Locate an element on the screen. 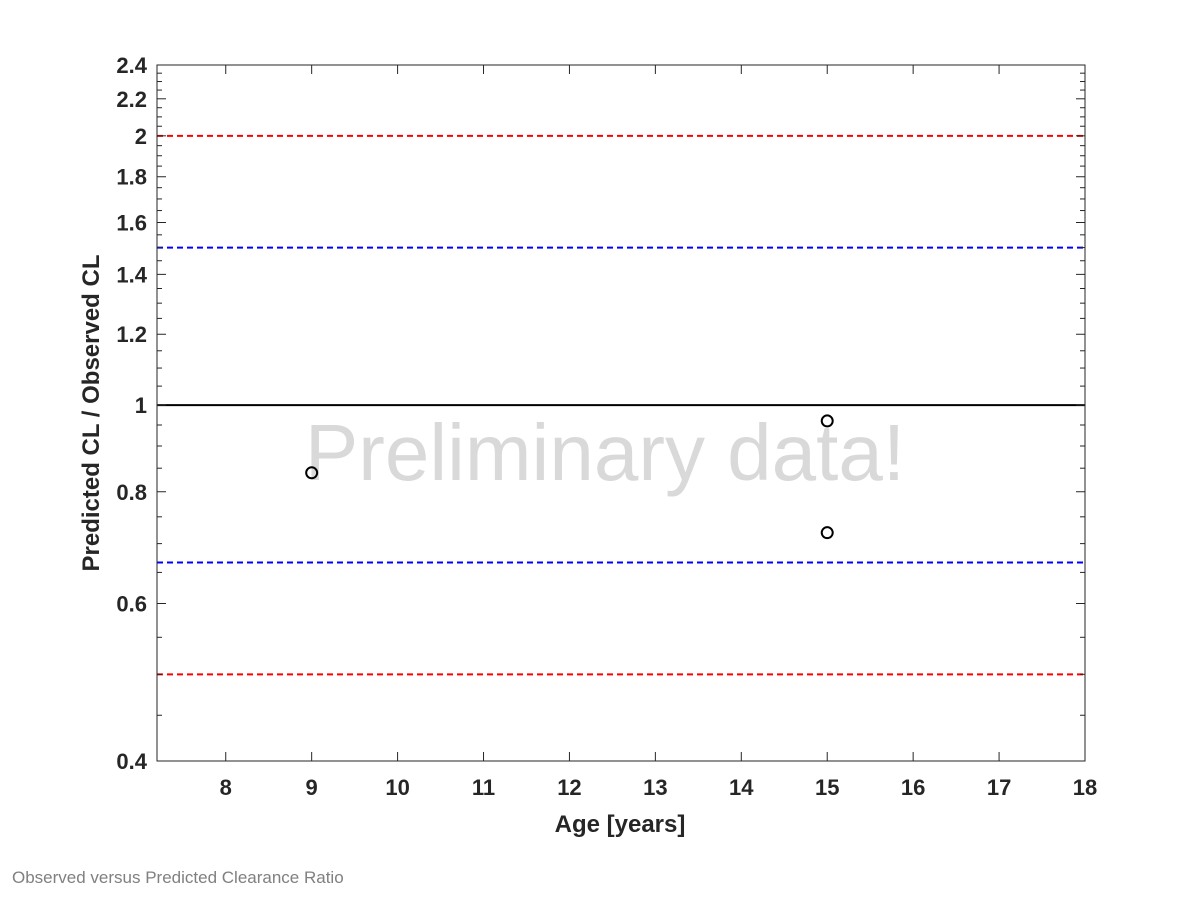 This screenshot has height=900, width=1200. watermark-text: Preliminary data! is located at coordinates (605, 452).